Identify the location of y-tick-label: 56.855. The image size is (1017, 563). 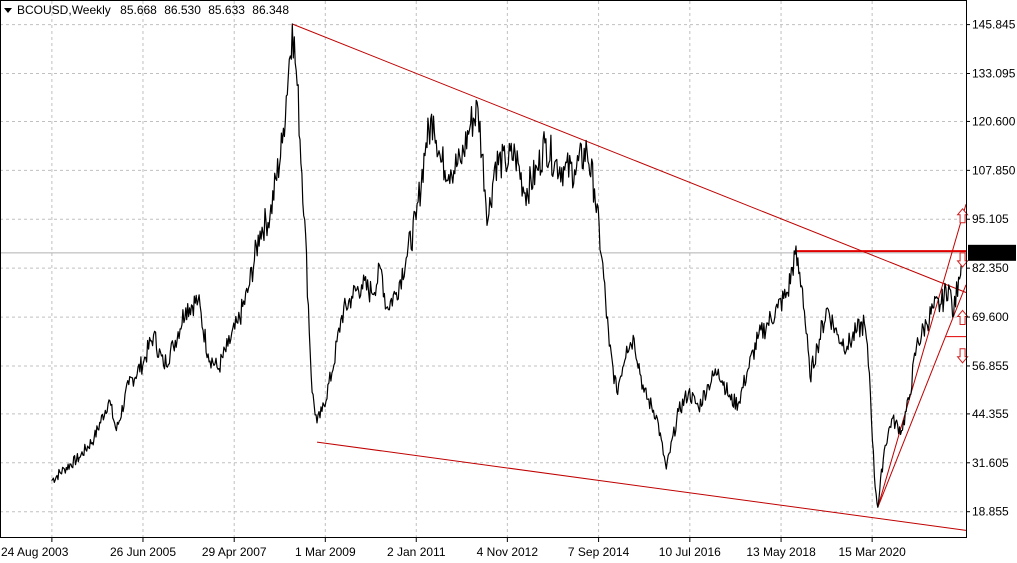
(990, 366).